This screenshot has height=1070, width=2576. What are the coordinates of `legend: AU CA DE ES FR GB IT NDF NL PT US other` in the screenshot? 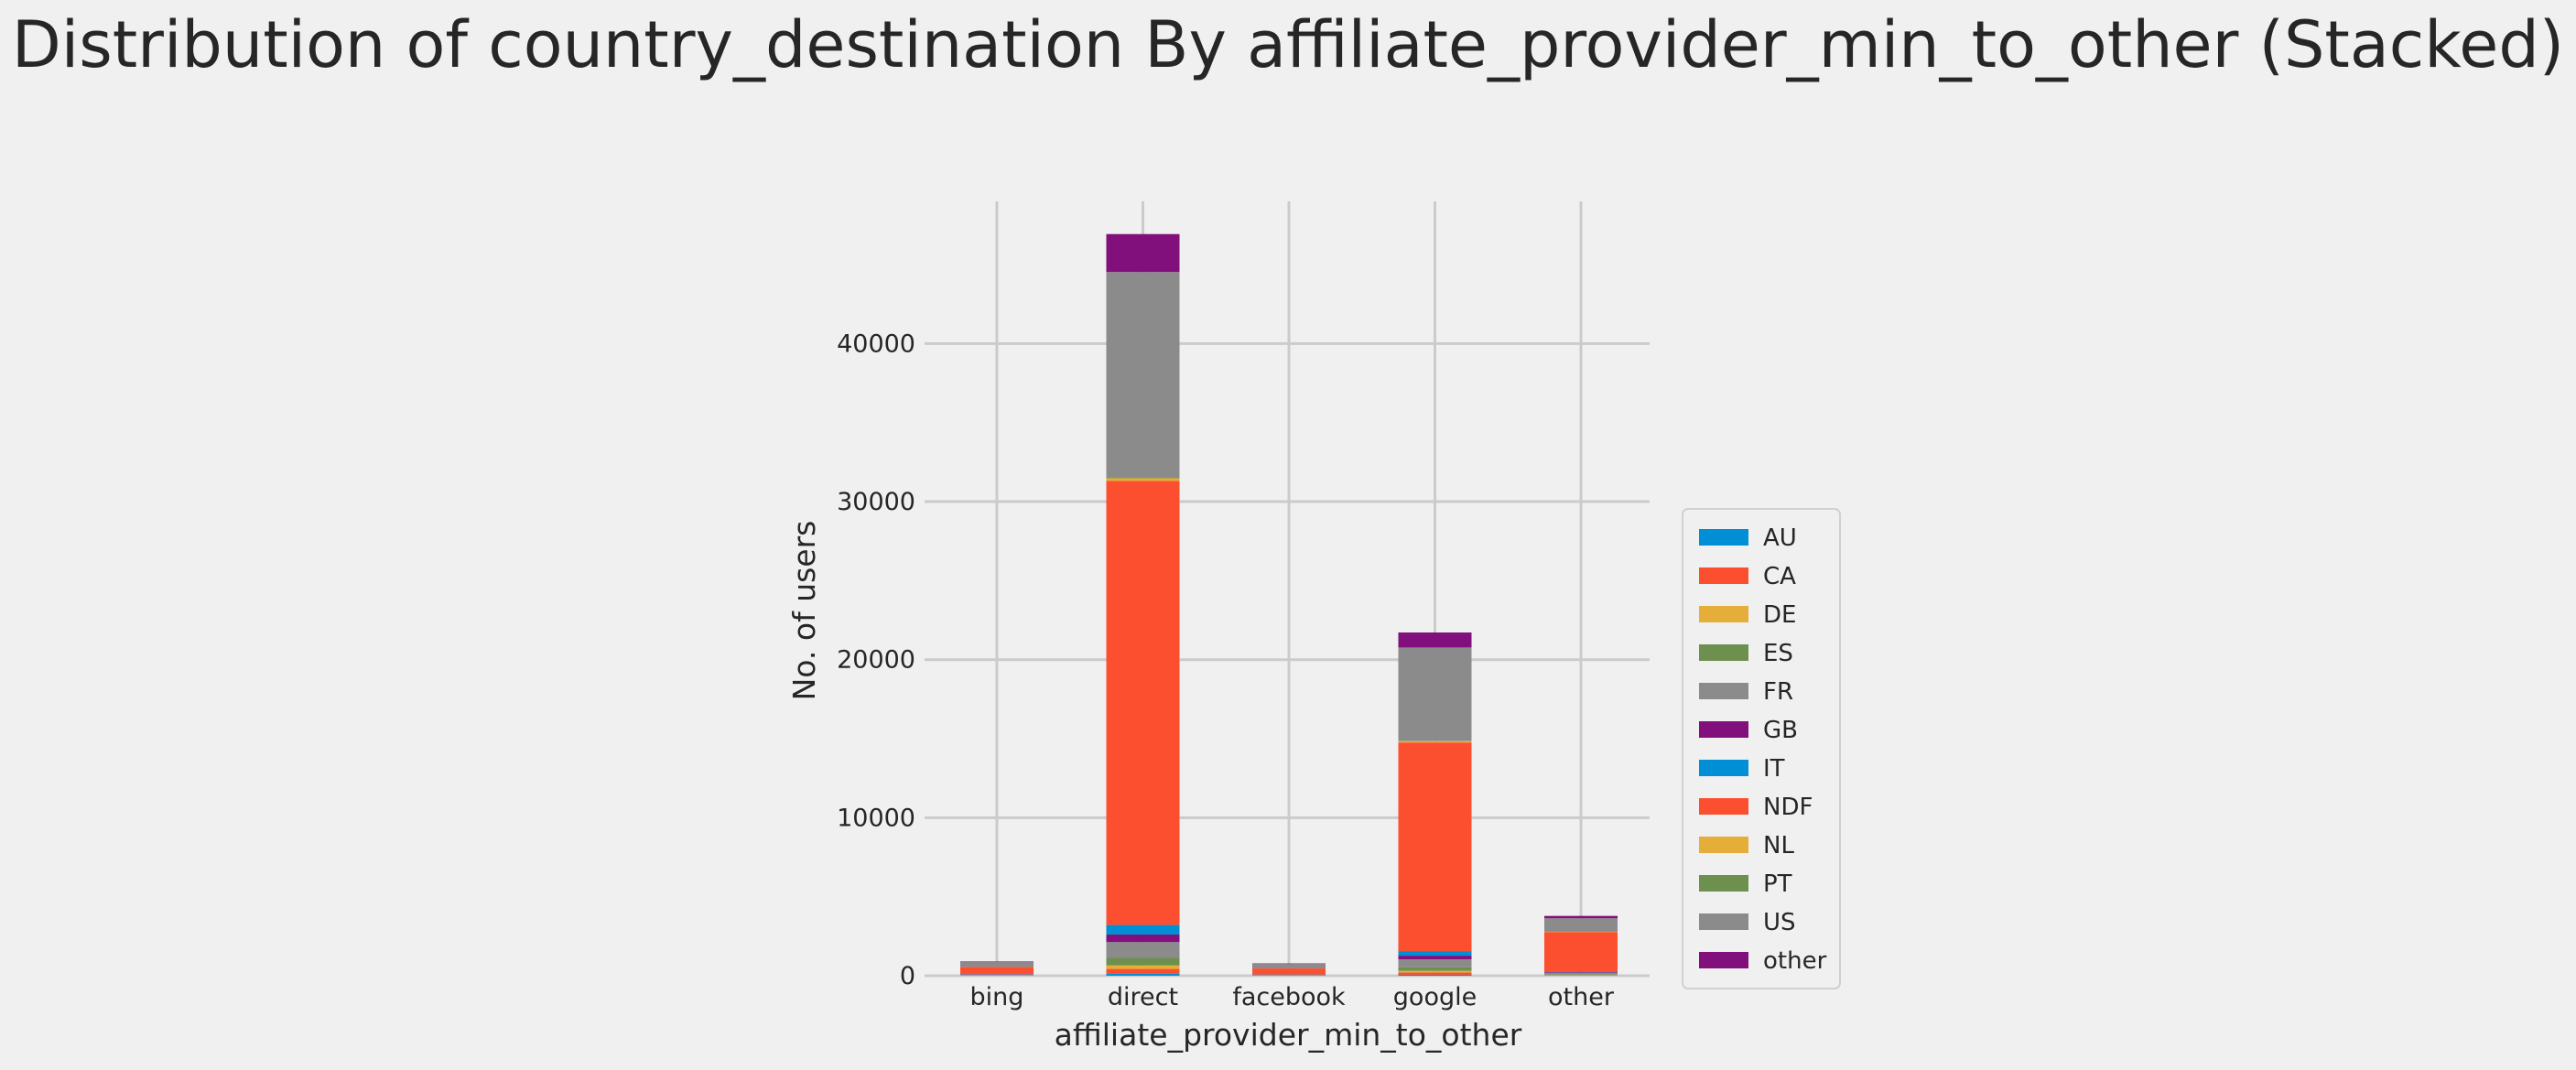 It's located at (1762, 748).